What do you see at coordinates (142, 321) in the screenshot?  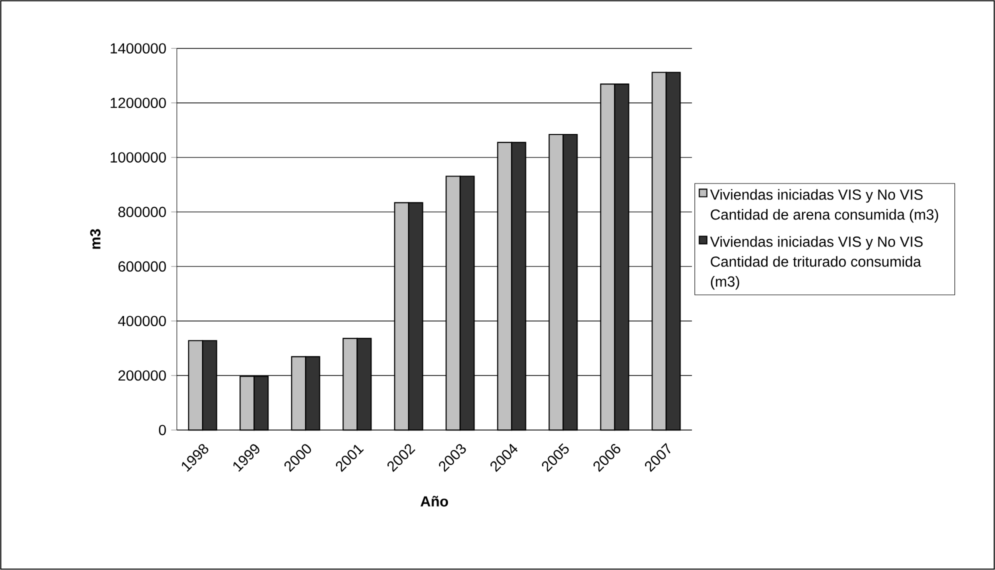 I see `y-tick-label: 400000` at bounding box center [142, 321].